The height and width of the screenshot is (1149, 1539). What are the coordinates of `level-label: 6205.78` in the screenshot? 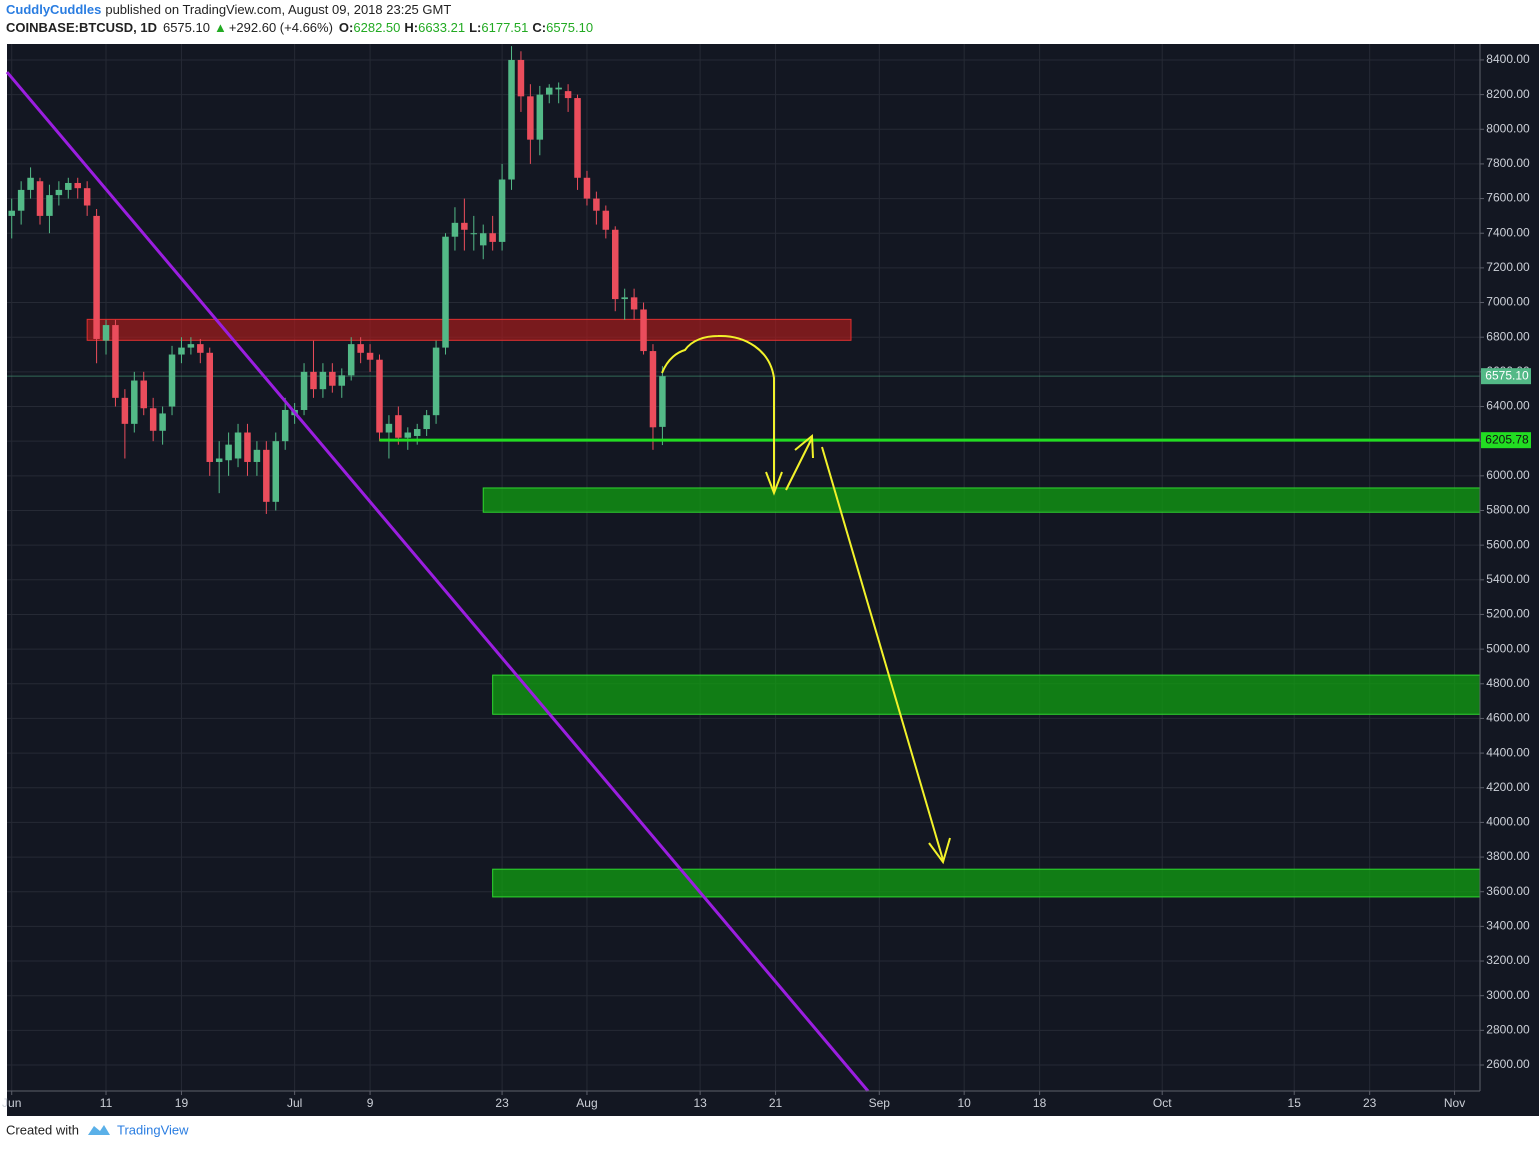 It's located at (1507, 439).